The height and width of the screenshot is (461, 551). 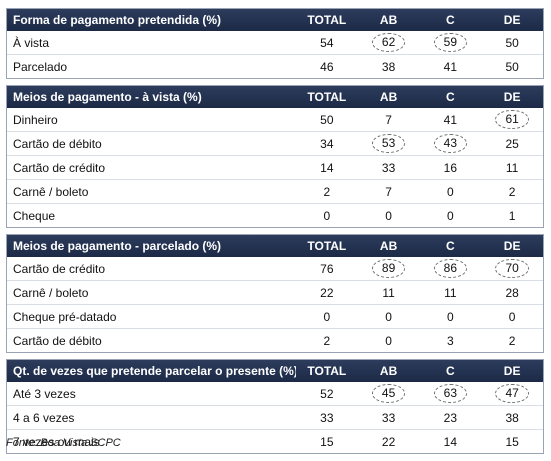 I want to click on table-cell: 86, so click(x=450, y=268).